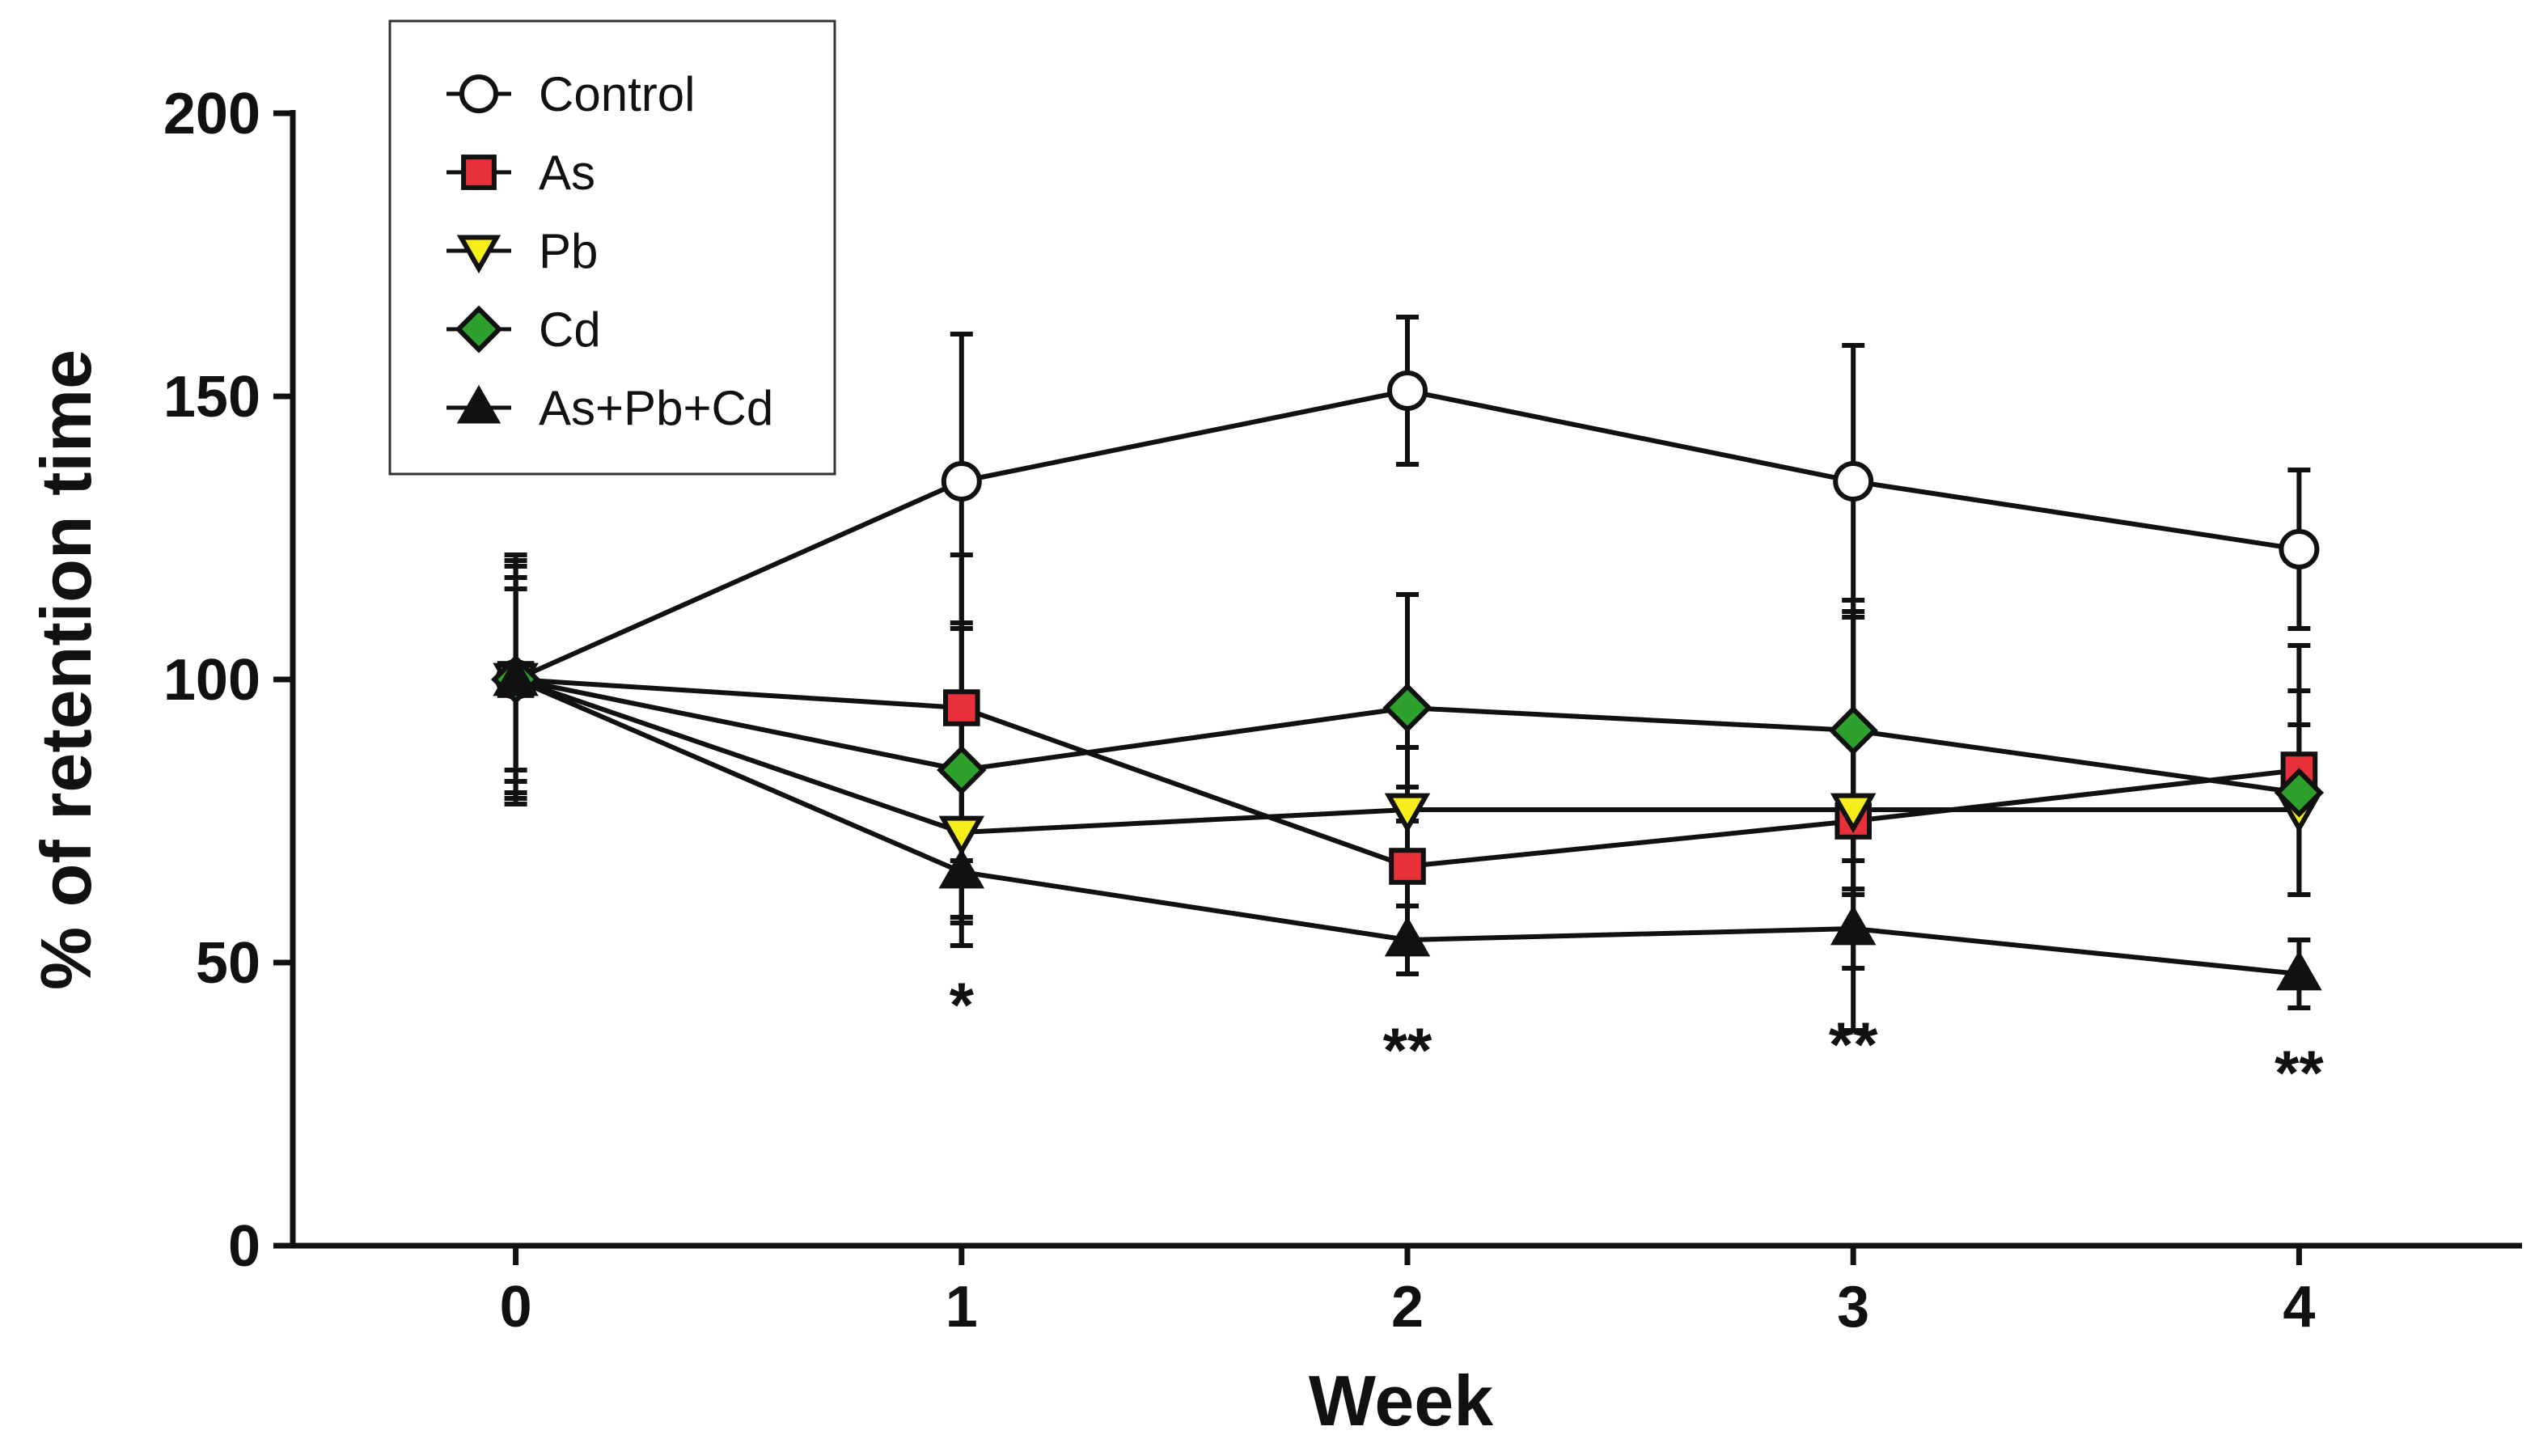 The height and width of the screenshot is (1456, 2539). Describe the element at coordinates (228, 963) in the screenshot. I see `y-tick-label: 50` at that location.